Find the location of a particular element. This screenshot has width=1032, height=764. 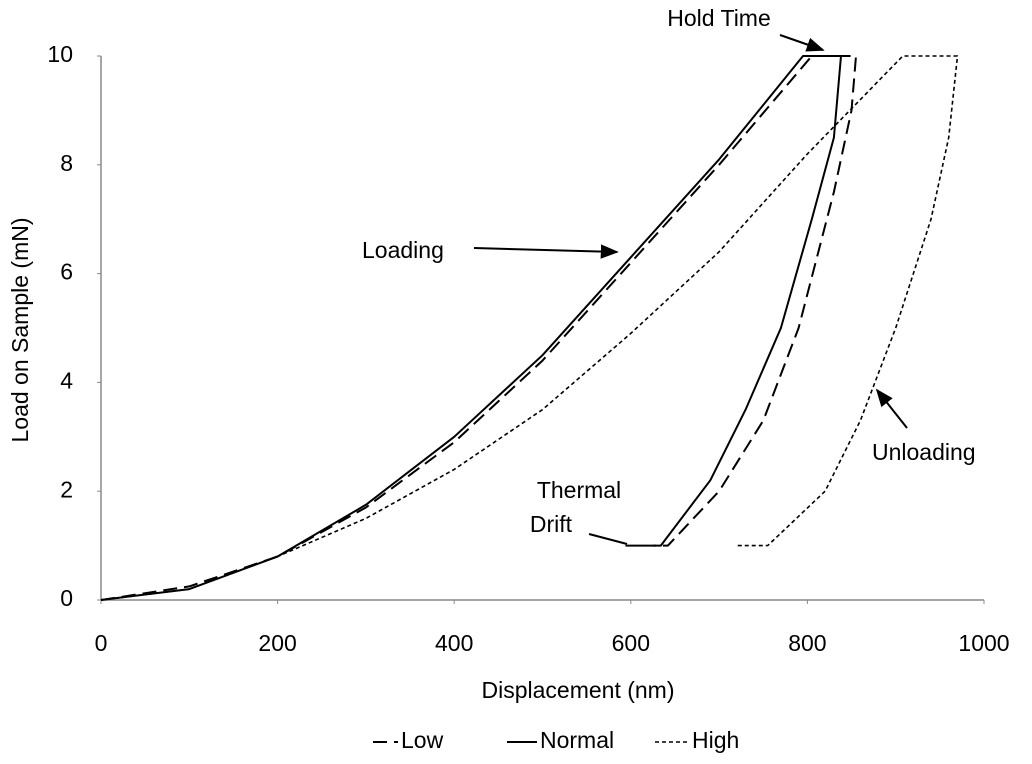

annotation: Loading is located at coordinates (403, 250).